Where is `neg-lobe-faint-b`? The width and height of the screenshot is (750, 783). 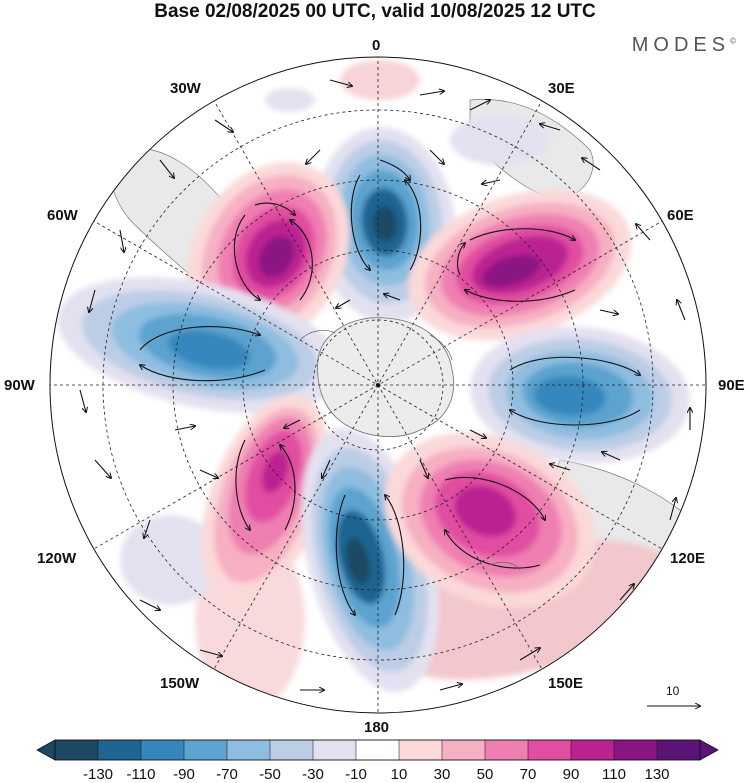
neg-lobe-faint-b is located at coordinates (500, 140).